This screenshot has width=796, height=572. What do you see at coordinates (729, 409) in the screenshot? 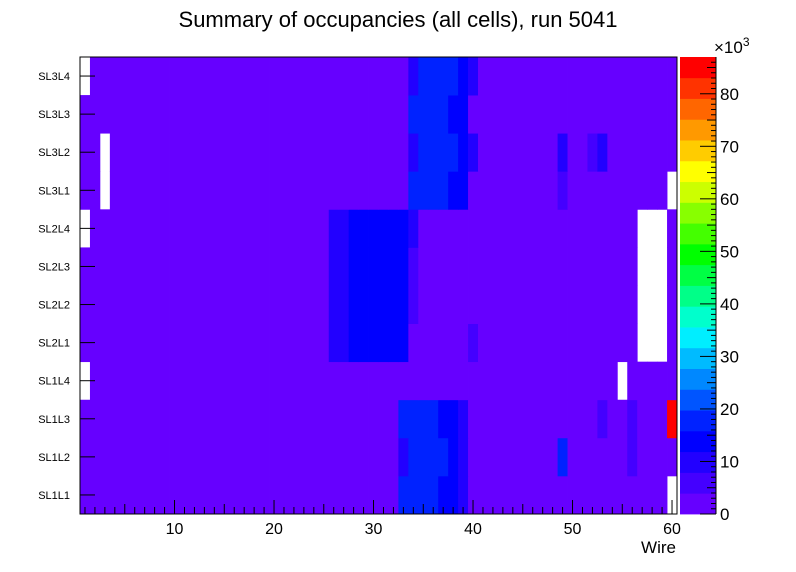
I see `color-scale-tick-label: 20` at bounding box center [729, 409].